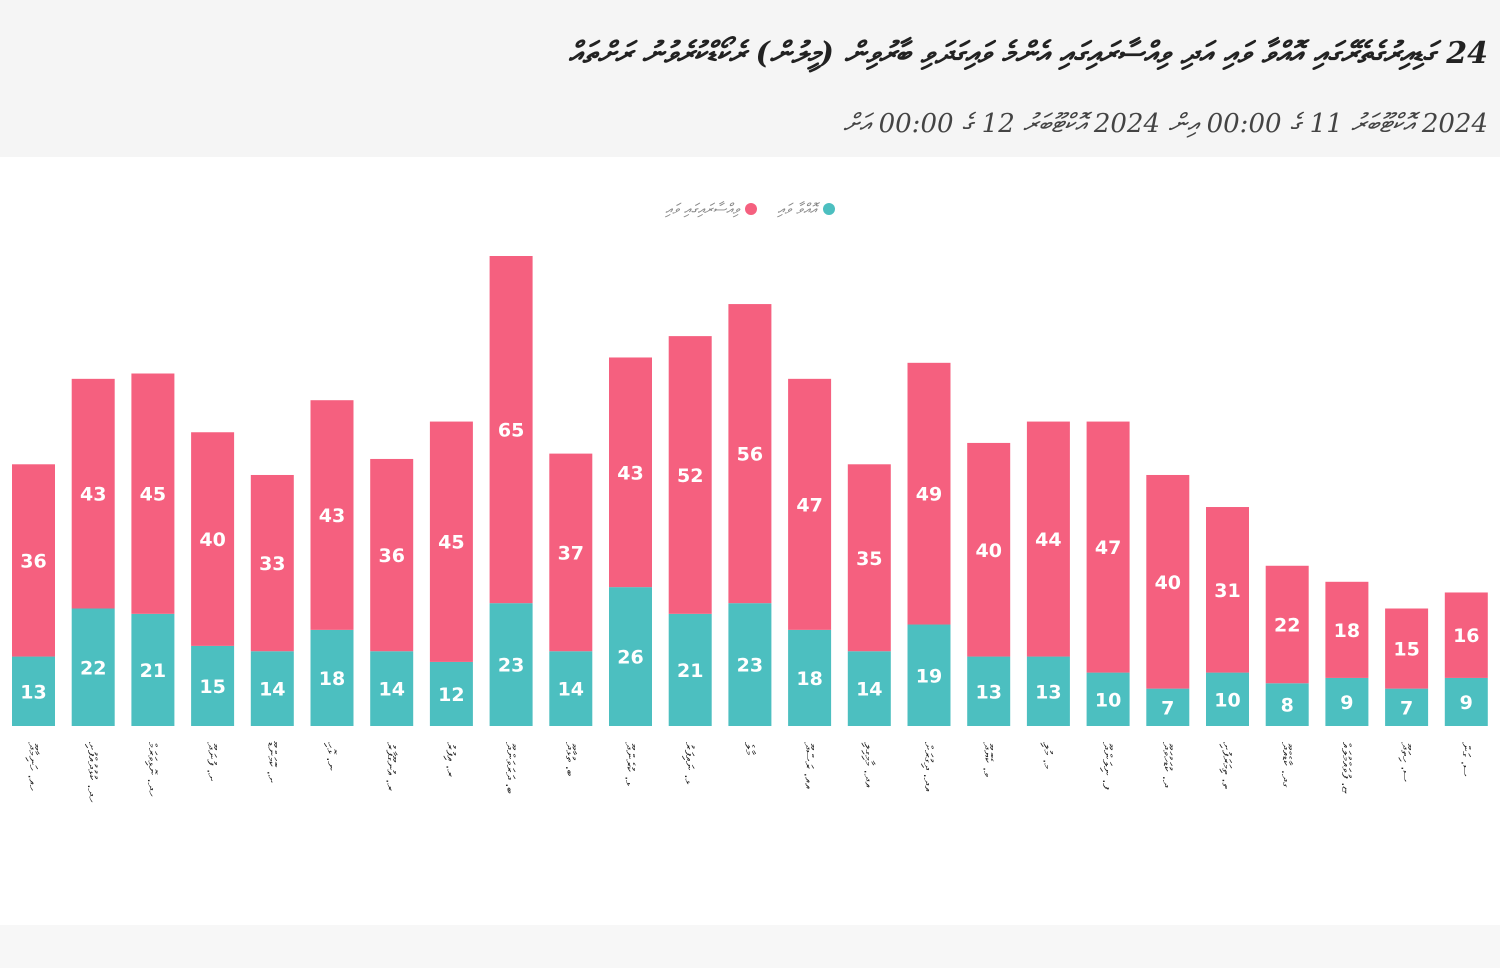 The image size is (1500, 968). I want to click on data-label-steady: 23, so click(750, 666).